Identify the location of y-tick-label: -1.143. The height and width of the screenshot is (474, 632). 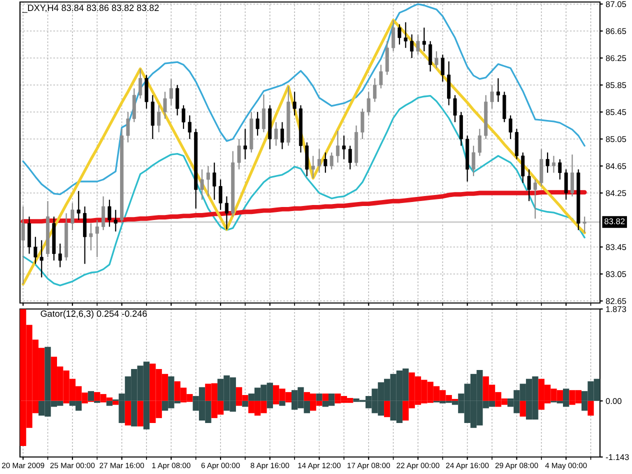
(617, 457).